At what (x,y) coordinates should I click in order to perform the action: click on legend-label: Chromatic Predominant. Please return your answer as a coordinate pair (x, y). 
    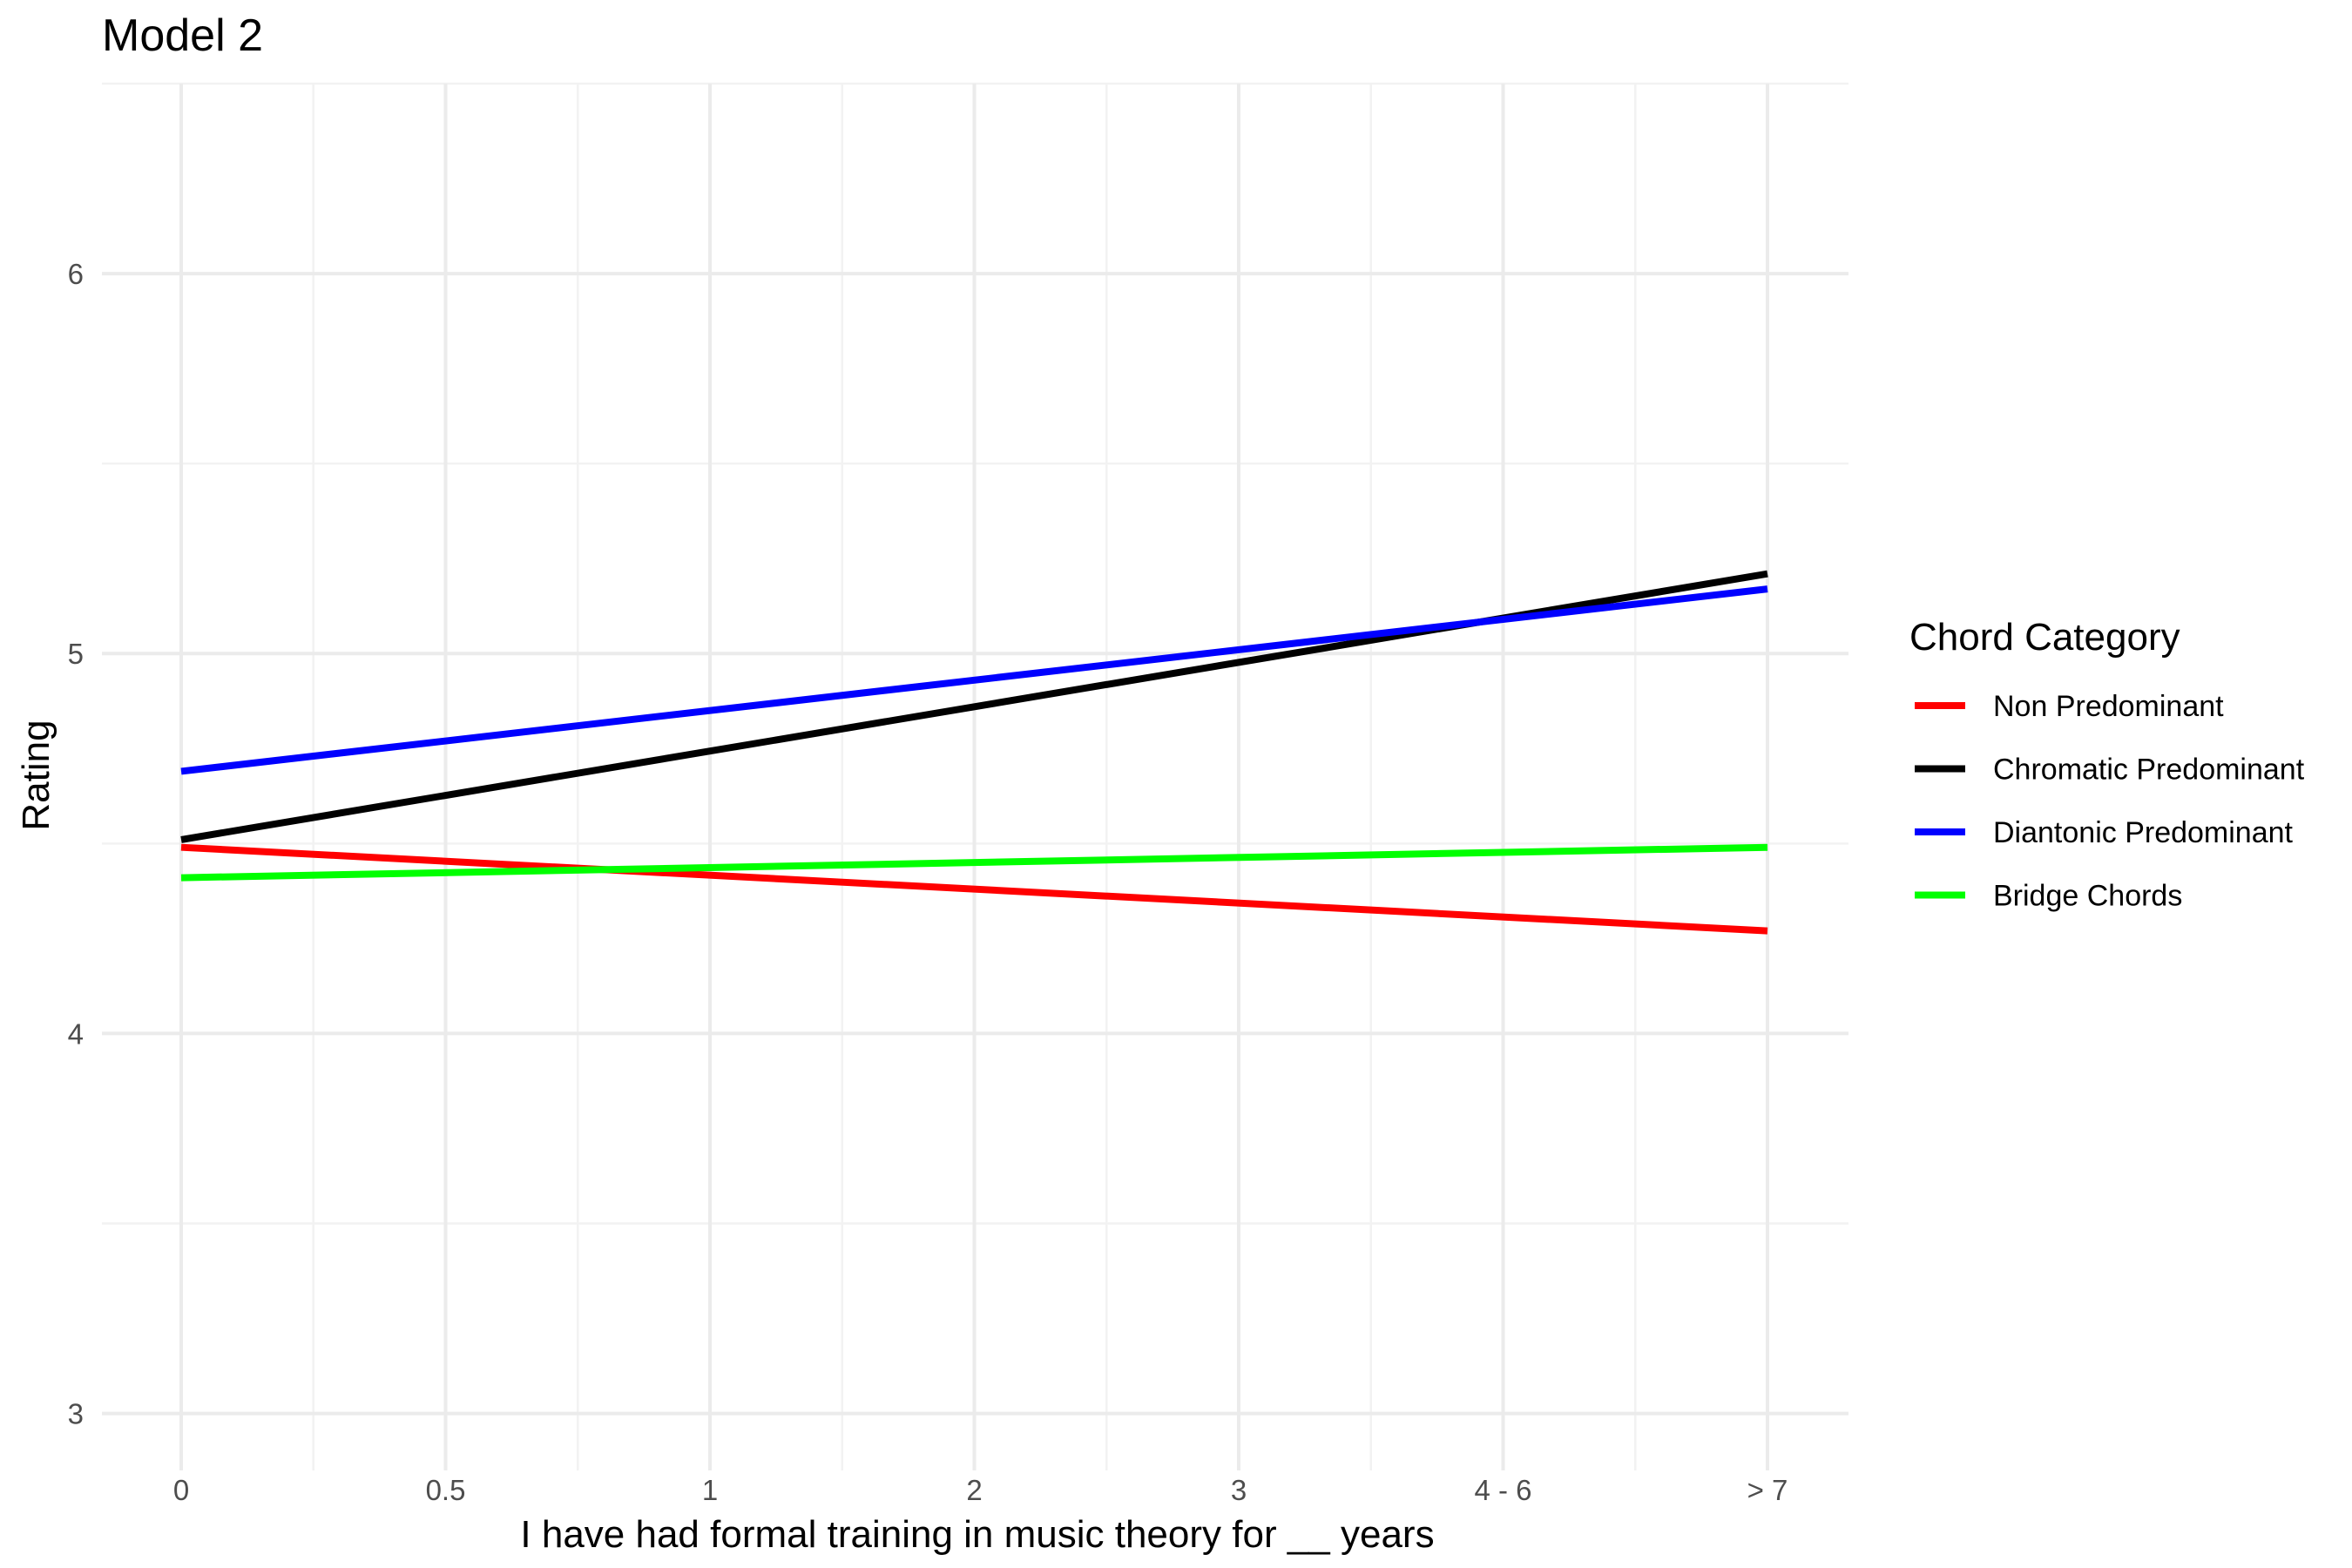
    Looking at the image, I should click on (2149, 770).